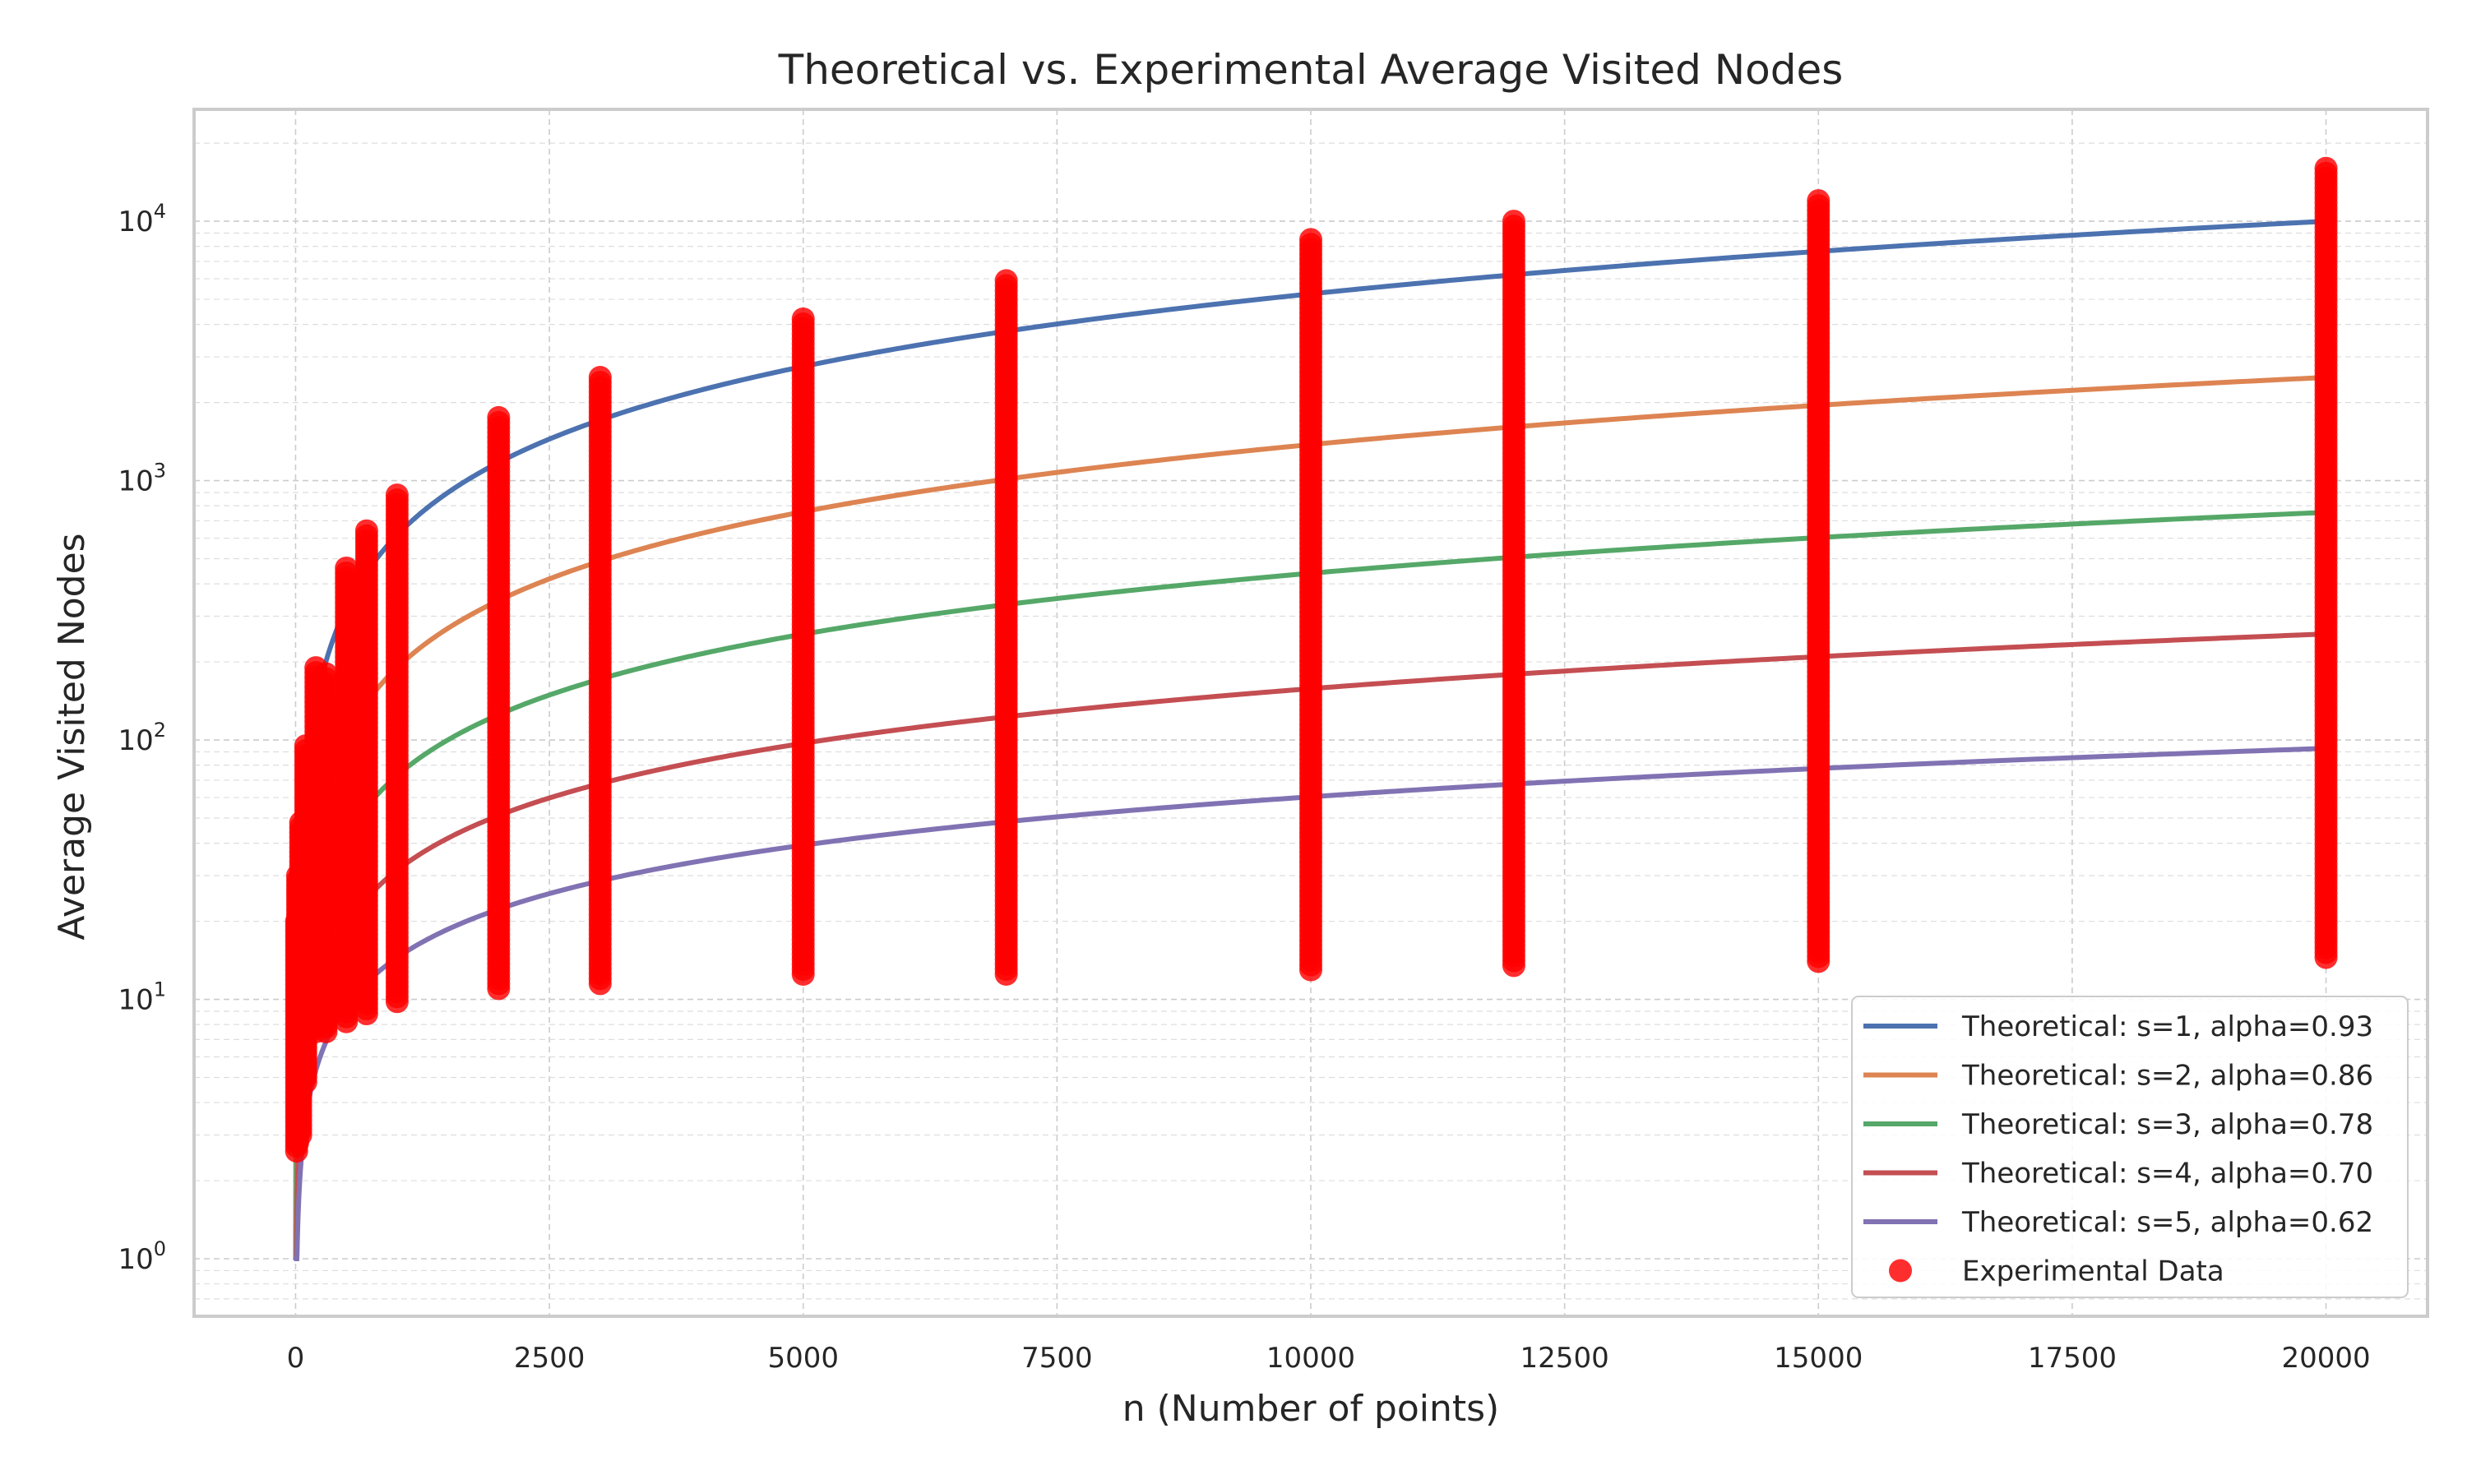 The image size is (2467, 1484). Describe the element at coordinates (2093, 1271) in the screenshot. I see `legend-label: Experimental Data` at that location.